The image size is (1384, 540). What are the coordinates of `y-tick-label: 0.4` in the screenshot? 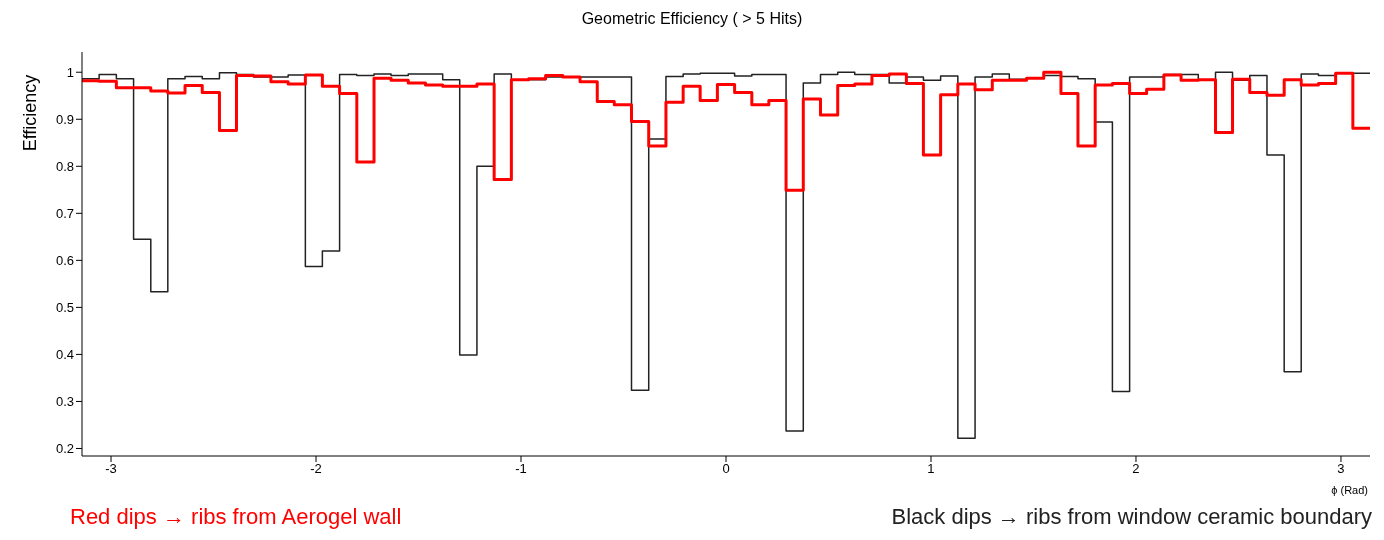 It's located at (64, 355).